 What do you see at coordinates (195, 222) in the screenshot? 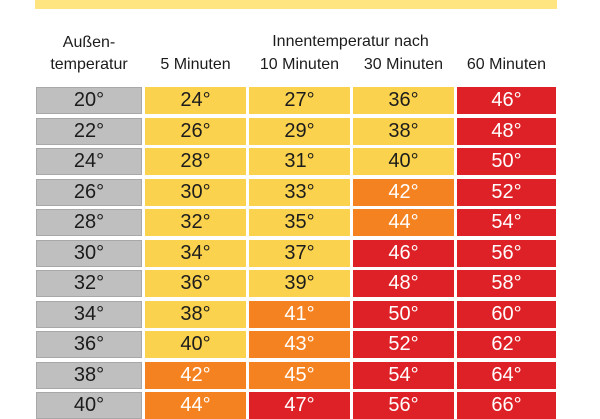
I see `temp-cell-5min: 32°` at bounding box center [195, 222].